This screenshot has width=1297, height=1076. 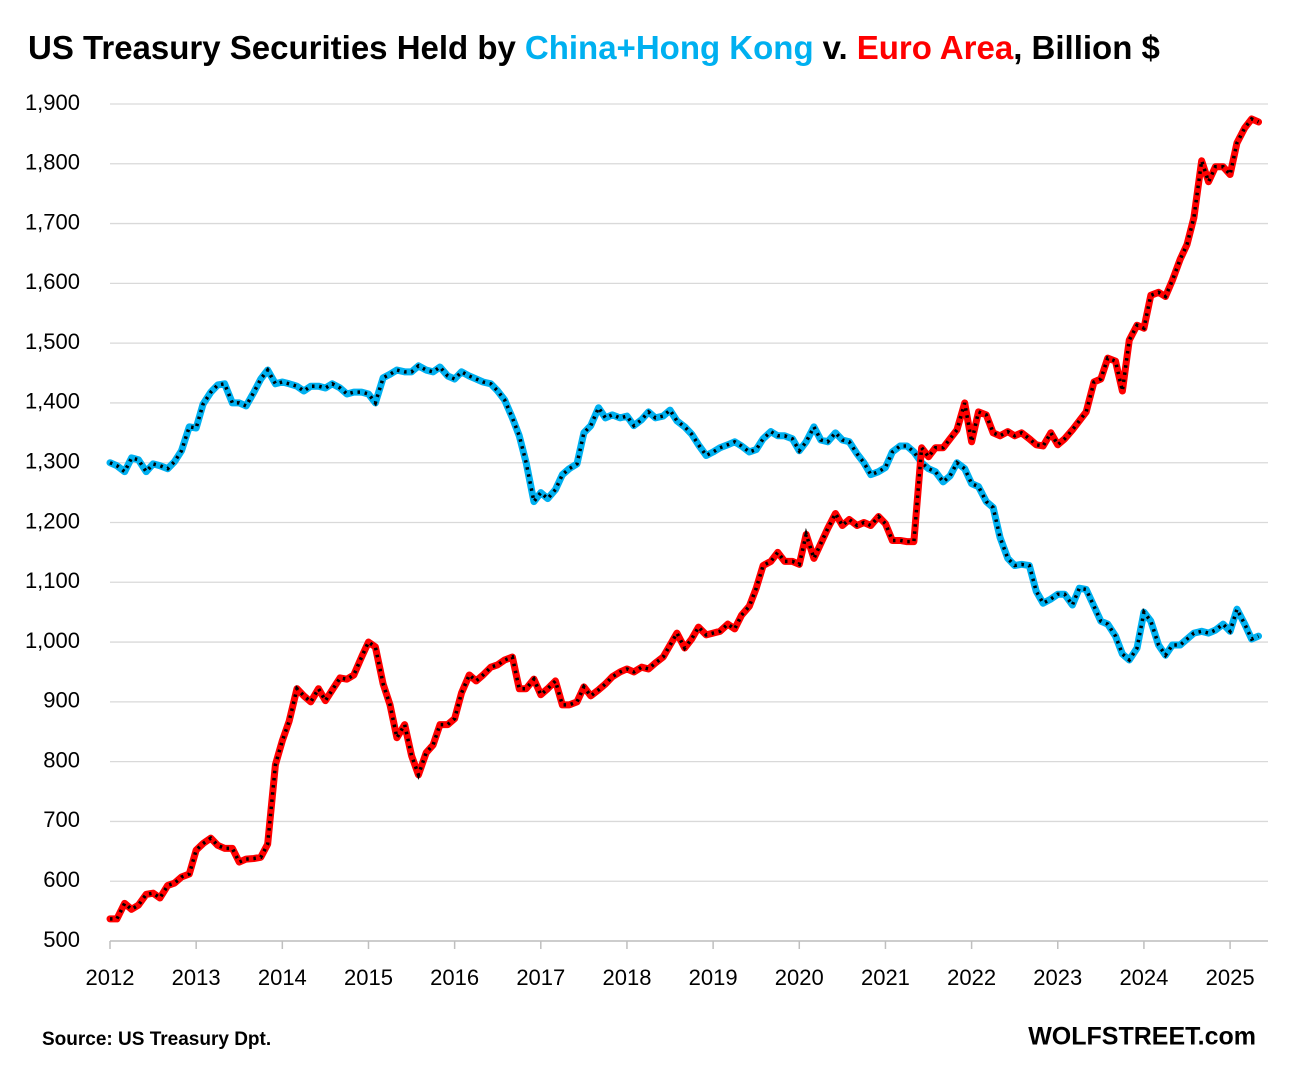 I want to click on y-tick-label: 900, so click(x=61, y=700).